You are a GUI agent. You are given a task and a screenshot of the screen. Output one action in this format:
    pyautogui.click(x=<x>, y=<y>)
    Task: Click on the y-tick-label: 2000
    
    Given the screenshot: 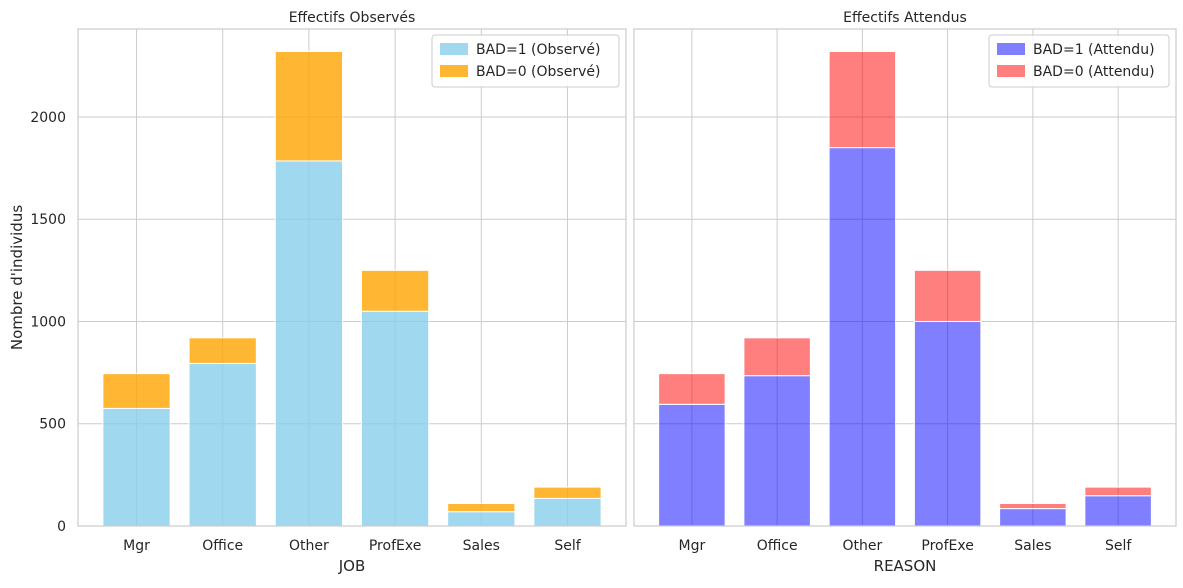 What is the action you would take?
    pyautogui.click(x=48, y=118)
    